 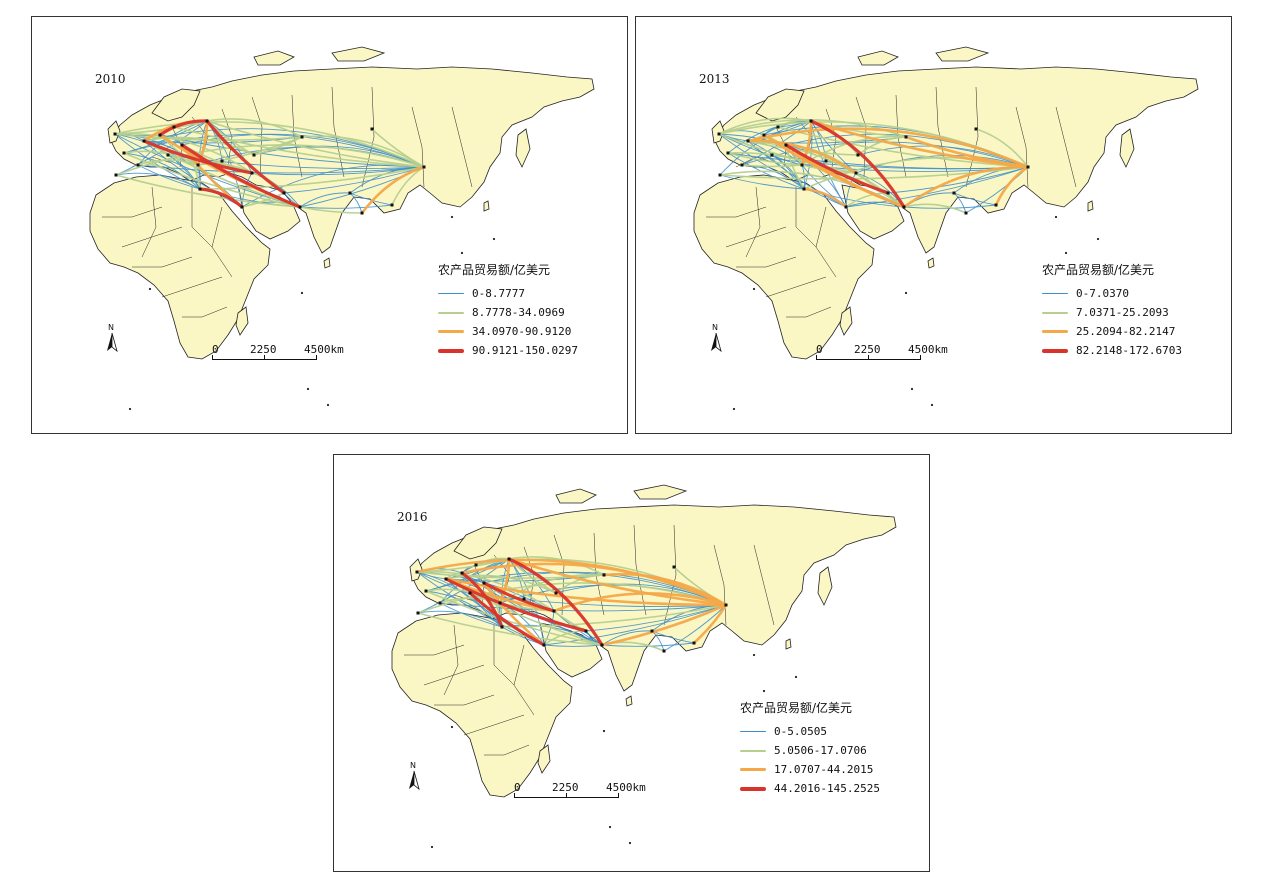 What do you see at coordinates (522, 331) in the screenshot?
I see `legend-item-label: 34.0970-90.9120` at bounding box center [522, 331].